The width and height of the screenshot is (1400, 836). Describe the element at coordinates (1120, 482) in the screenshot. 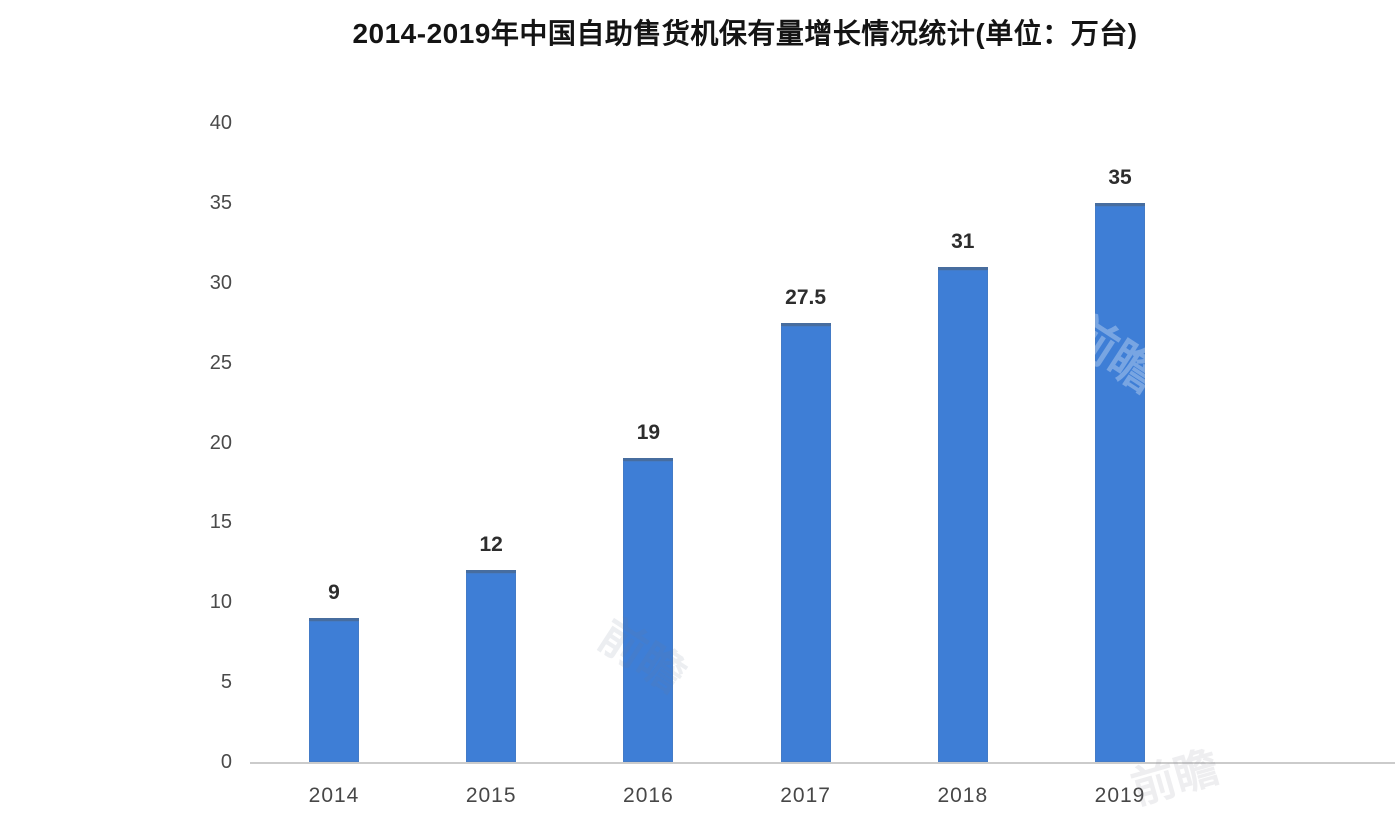

I see `bar-2019` at that location.